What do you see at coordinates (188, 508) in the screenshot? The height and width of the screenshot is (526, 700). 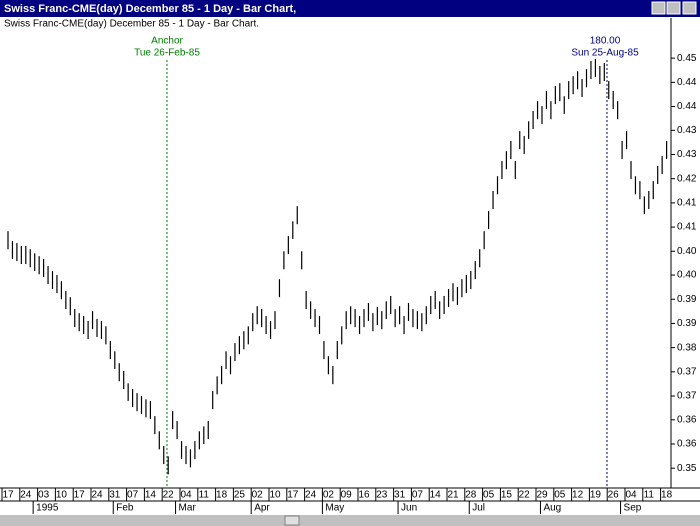 I see `month-label: Mar` at bounding box center [188, 508].